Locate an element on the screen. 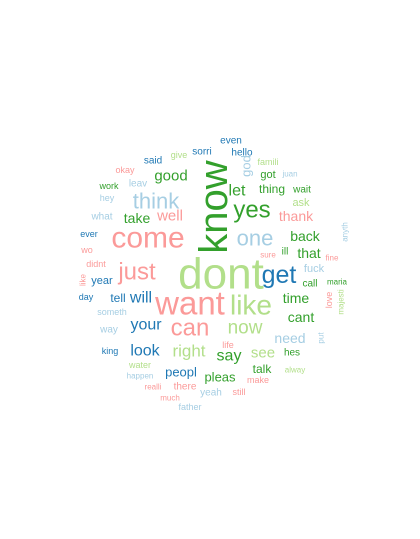 The height and width of the screenshot is (539, 420). word-yeah: yeah is located at coordinates (211, 393).